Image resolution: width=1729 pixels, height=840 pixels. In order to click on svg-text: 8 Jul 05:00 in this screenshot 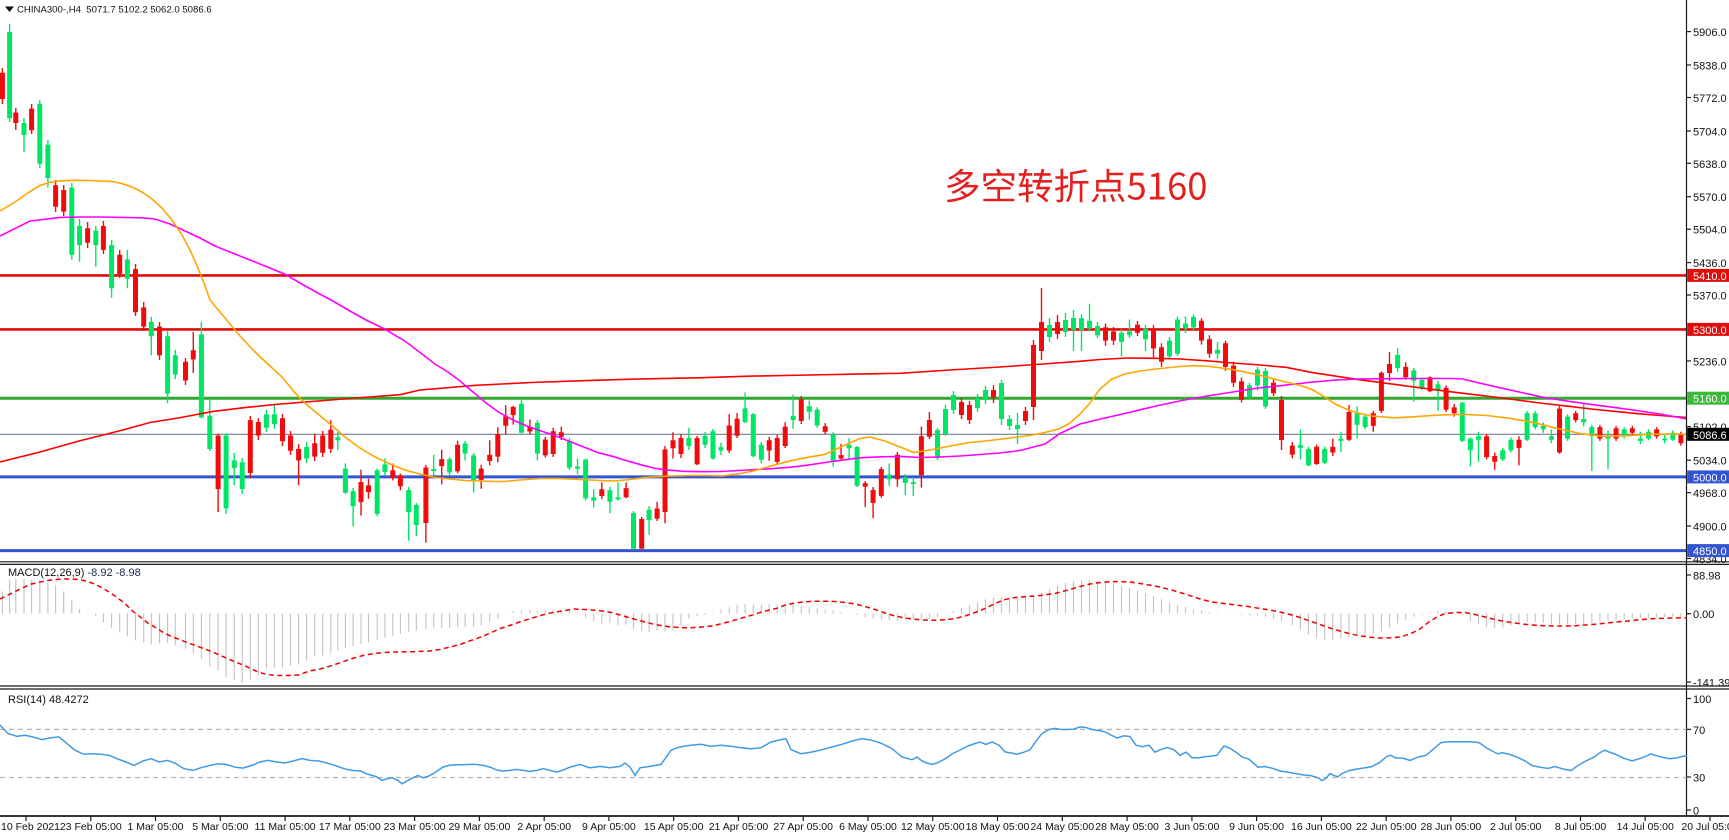, I will do `click(1581, 827)`.